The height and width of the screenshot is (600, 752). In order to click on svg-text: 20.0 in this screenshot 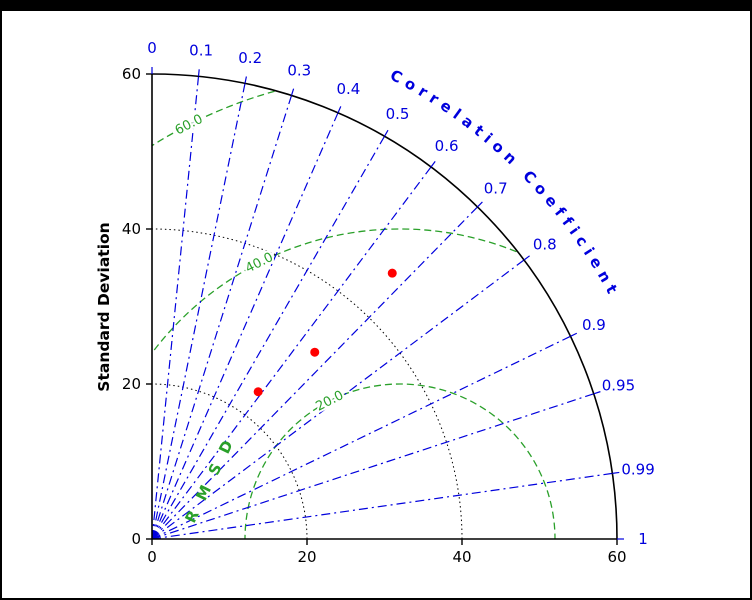, I will do `click(330, 401)`.